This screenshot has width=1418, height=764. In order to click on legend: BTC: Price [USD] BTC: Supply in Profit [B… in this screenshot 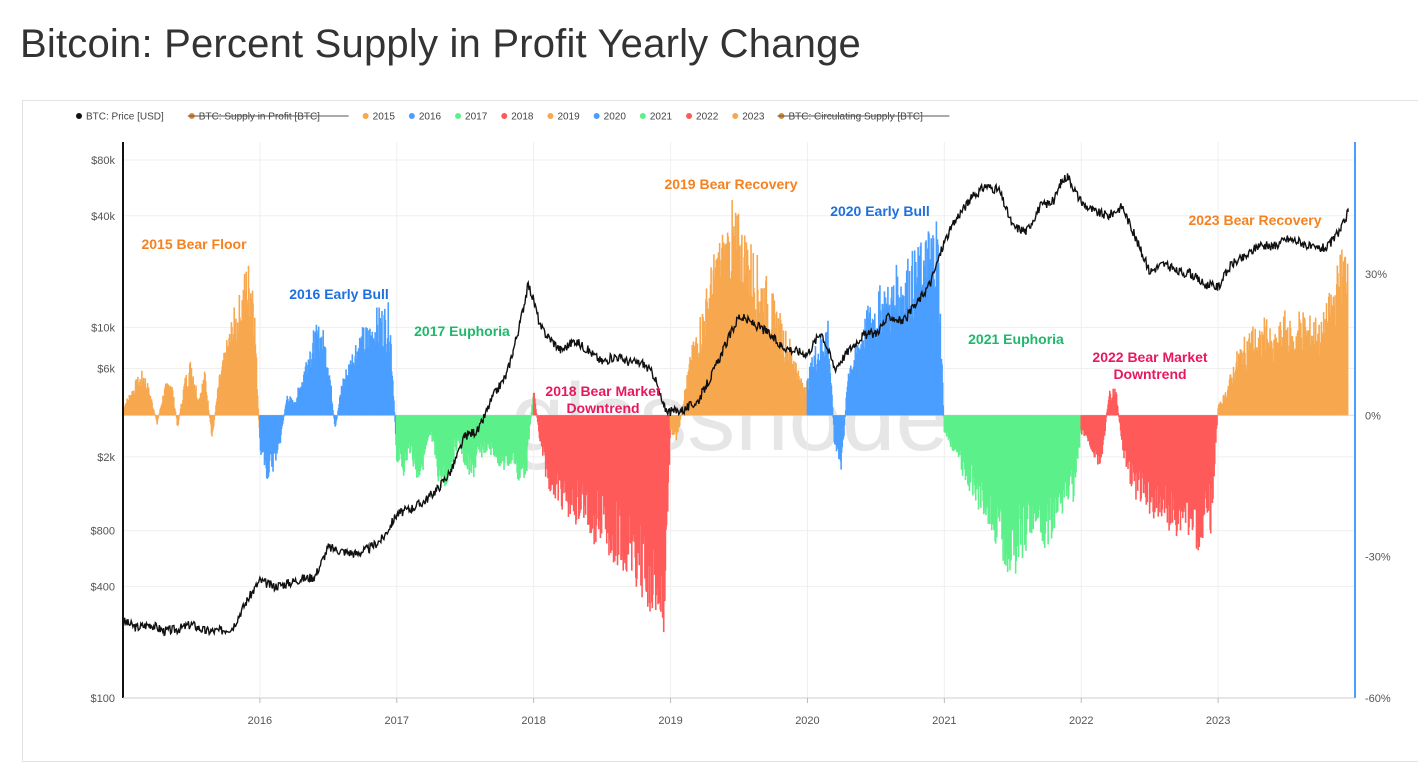, I will do `click(513, 117)`.